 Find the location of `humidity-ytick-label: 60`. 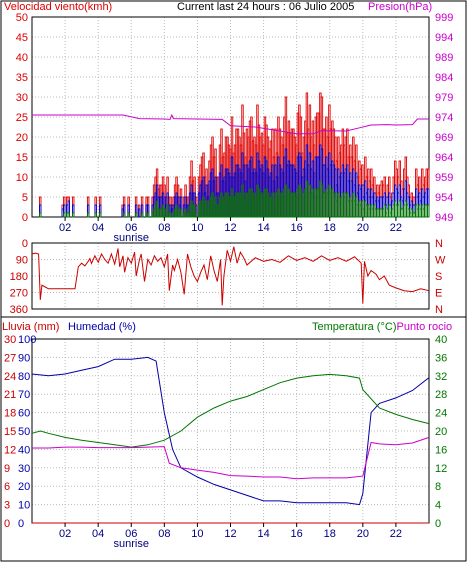

humidity-ytick-label: 60 is located at coordinates (24, 414).